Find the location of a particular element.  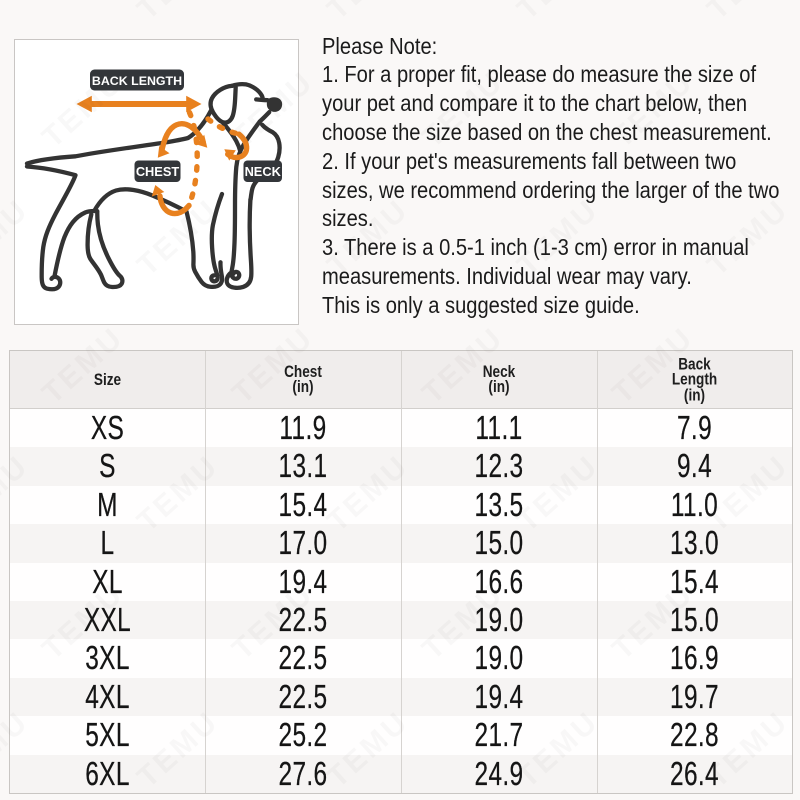

svg-text: BACK LENGTH is located at coordinates (137, 81).